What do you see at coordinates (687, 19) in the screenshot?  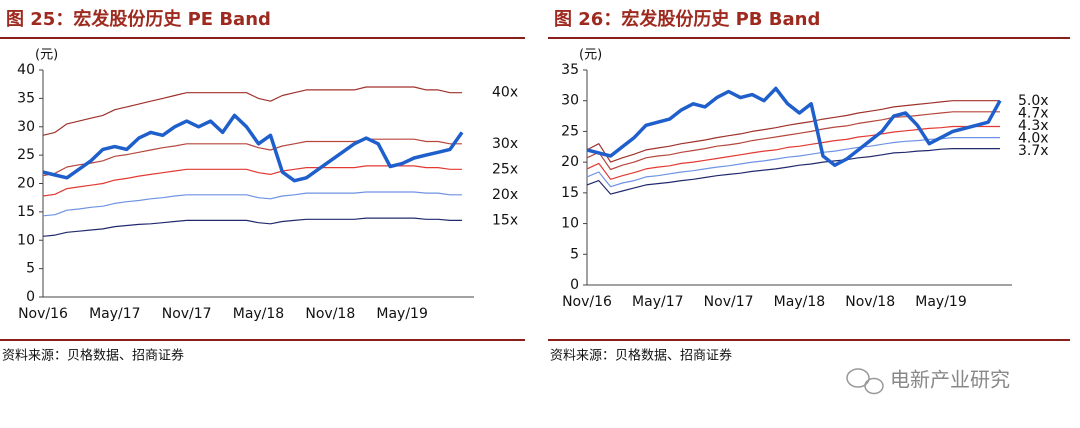 I see `chart-title: 图 26：宏发股份历史 PB Band` at bounding box center [687, 19].